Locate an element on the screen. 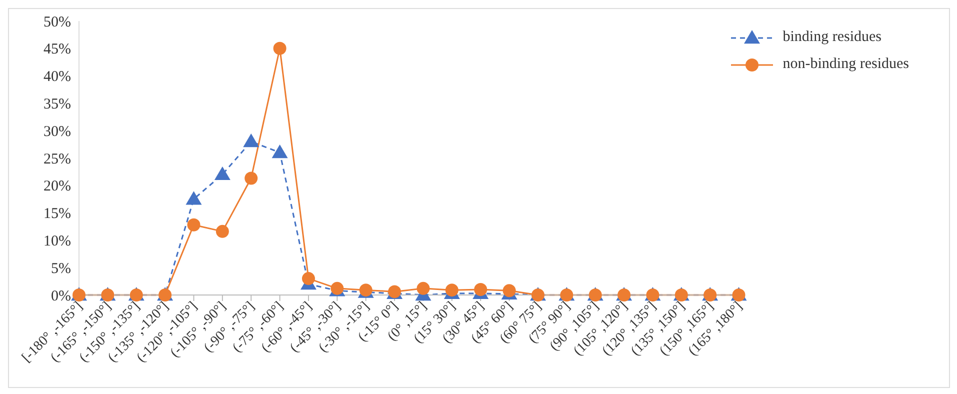 The image size is (957, 394). y-tick-label: 50% is located at coordinates (57, 22).